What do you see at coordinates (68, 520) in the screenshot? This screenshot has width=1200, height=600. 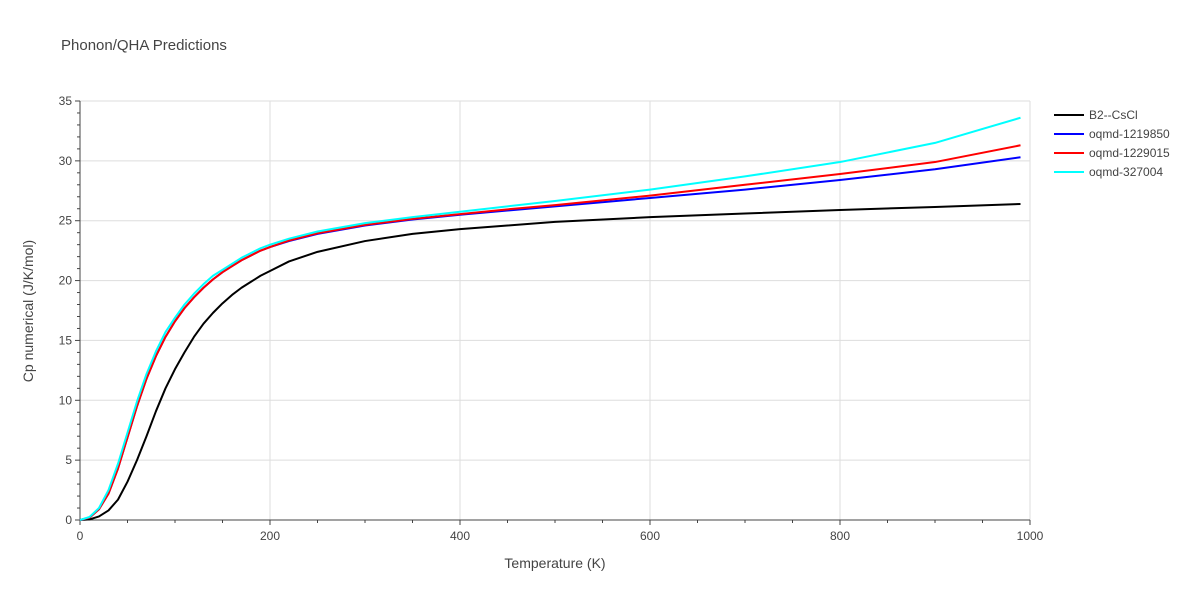 I see `y-tick-label: 0` at bounding box center [68, 520].